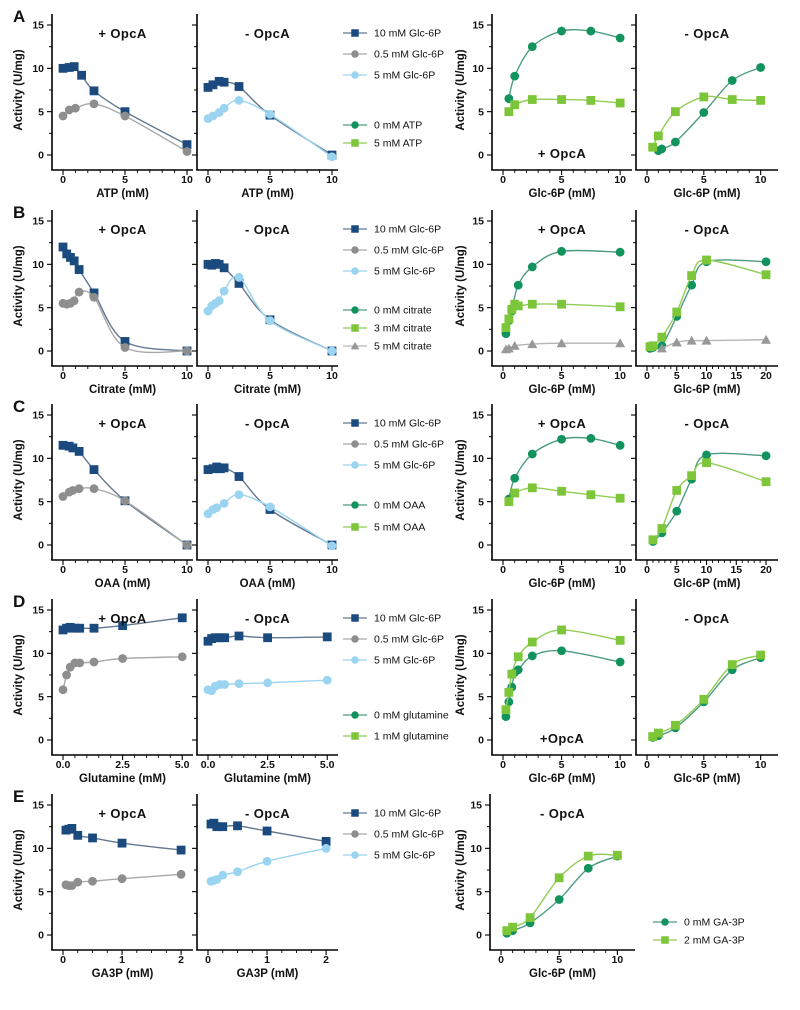  What do you see at coordinates (399, 528) in the screenshot?
I see `legend-label: 5 mM OAA` at bounding box center [399, 528].